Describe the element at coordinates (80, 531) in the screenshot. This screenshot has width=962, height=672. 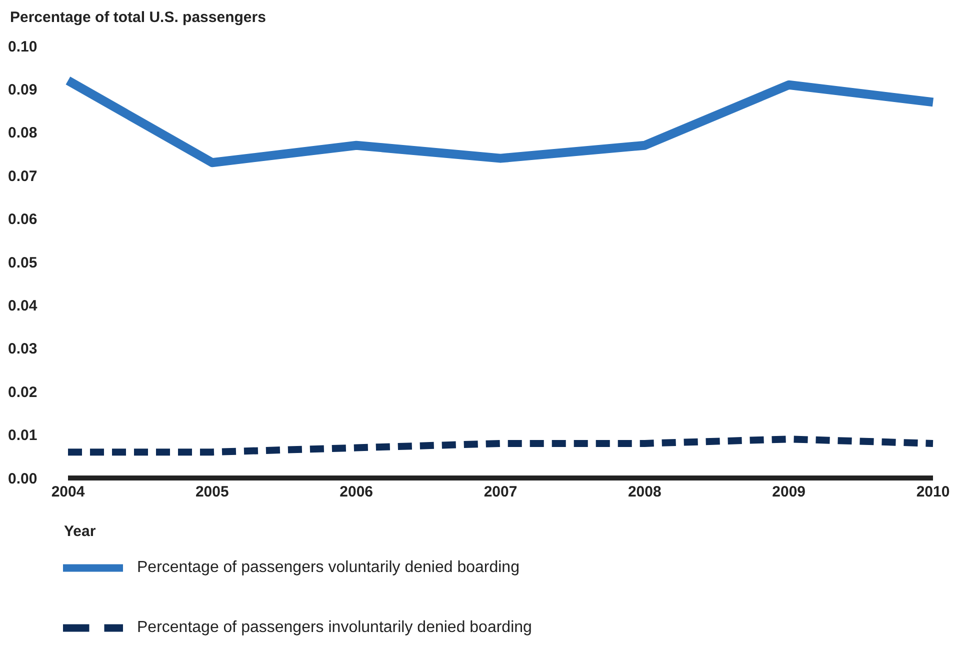
I see `x-axis-title: Year` at that location.